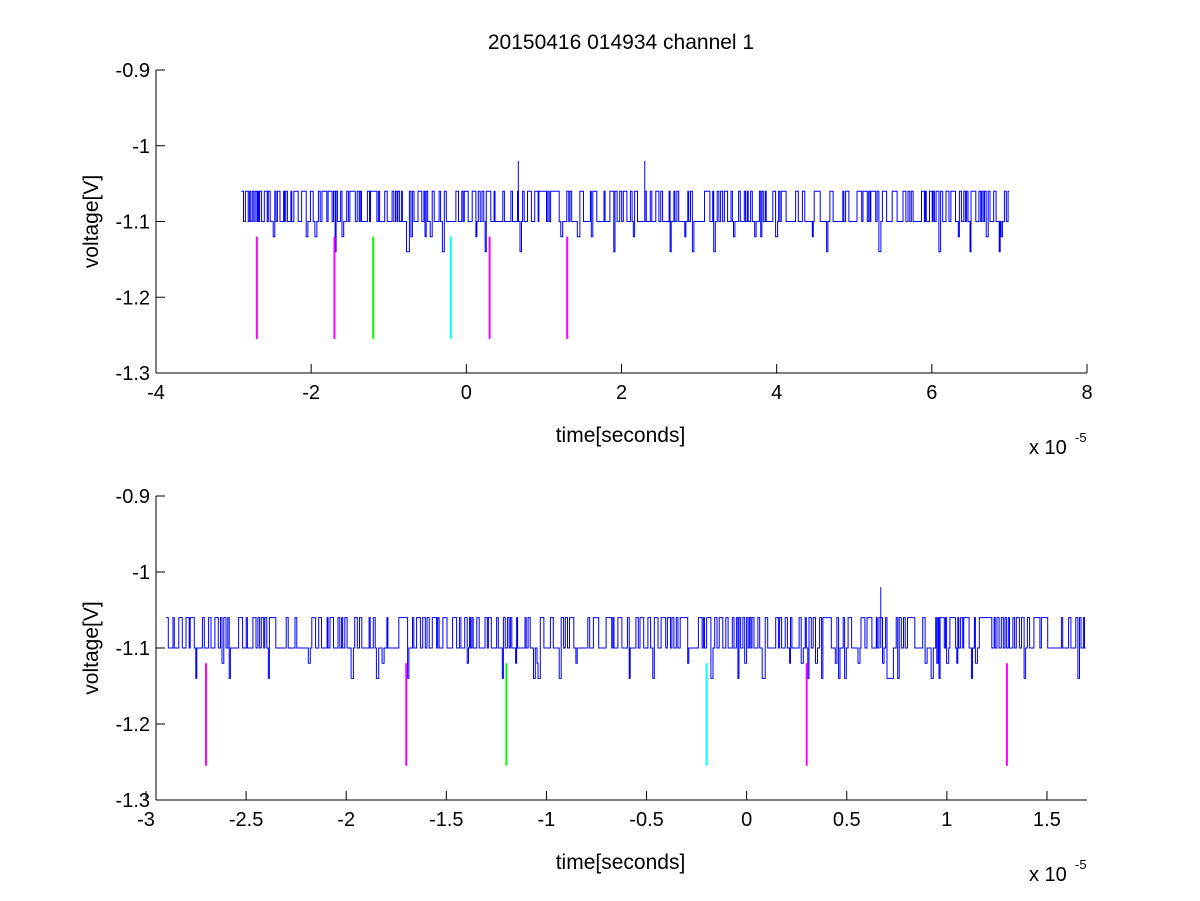 Image resolution: width=1200 pixels, height=901 pixels. What do you see at coordinates (133, 497) in the screenshot?
I see `bottom-y-tick-label: -0.9` at bounding box center [133, 497].